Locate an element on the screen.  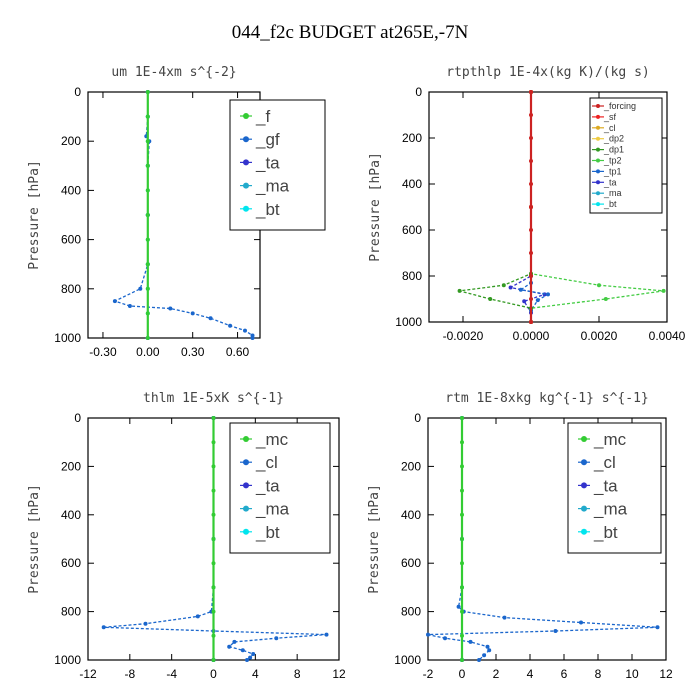
x-tick-label: 10 is located at coordinates (632, 674).